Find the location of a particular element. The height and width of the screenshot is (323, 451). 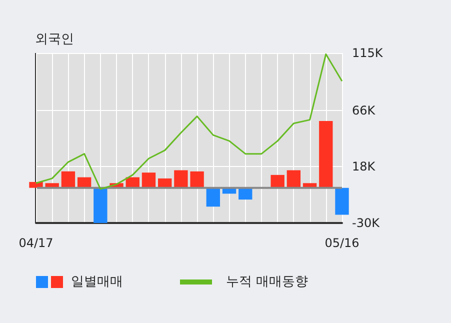

legend-label: 일별매매 is located at coordinates (97, 282).